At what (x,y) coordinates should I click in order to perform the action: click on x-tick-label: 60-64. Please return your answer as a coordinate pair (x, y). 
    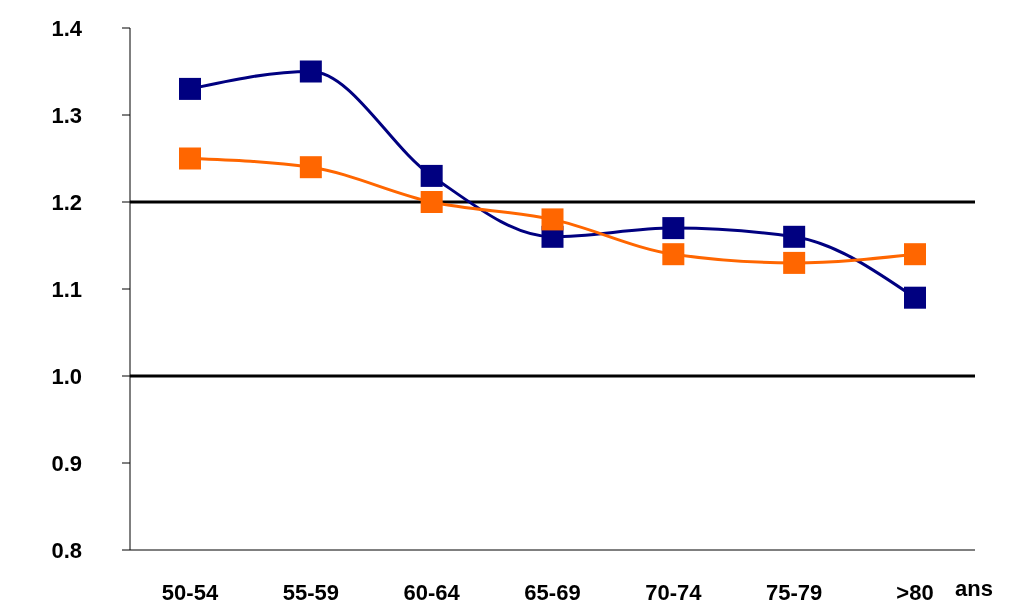
    Looking at the image, I should click on (432, 592).